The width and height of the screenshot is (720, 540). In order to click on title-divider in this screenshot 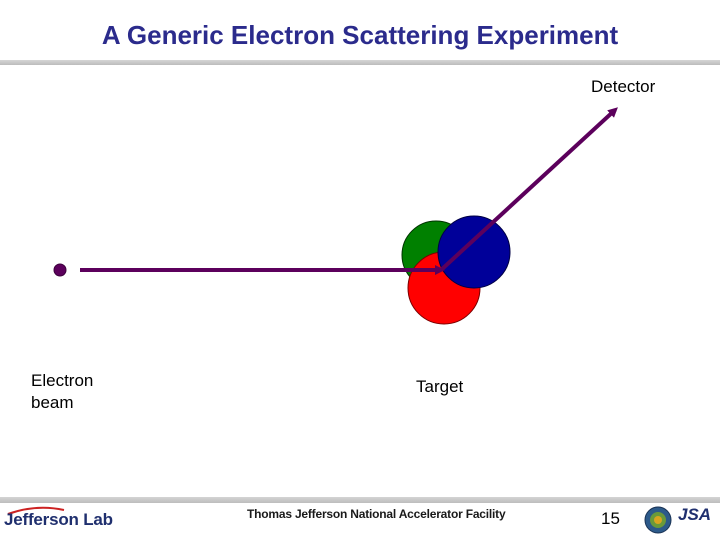, I will do `click(360, 62)`.